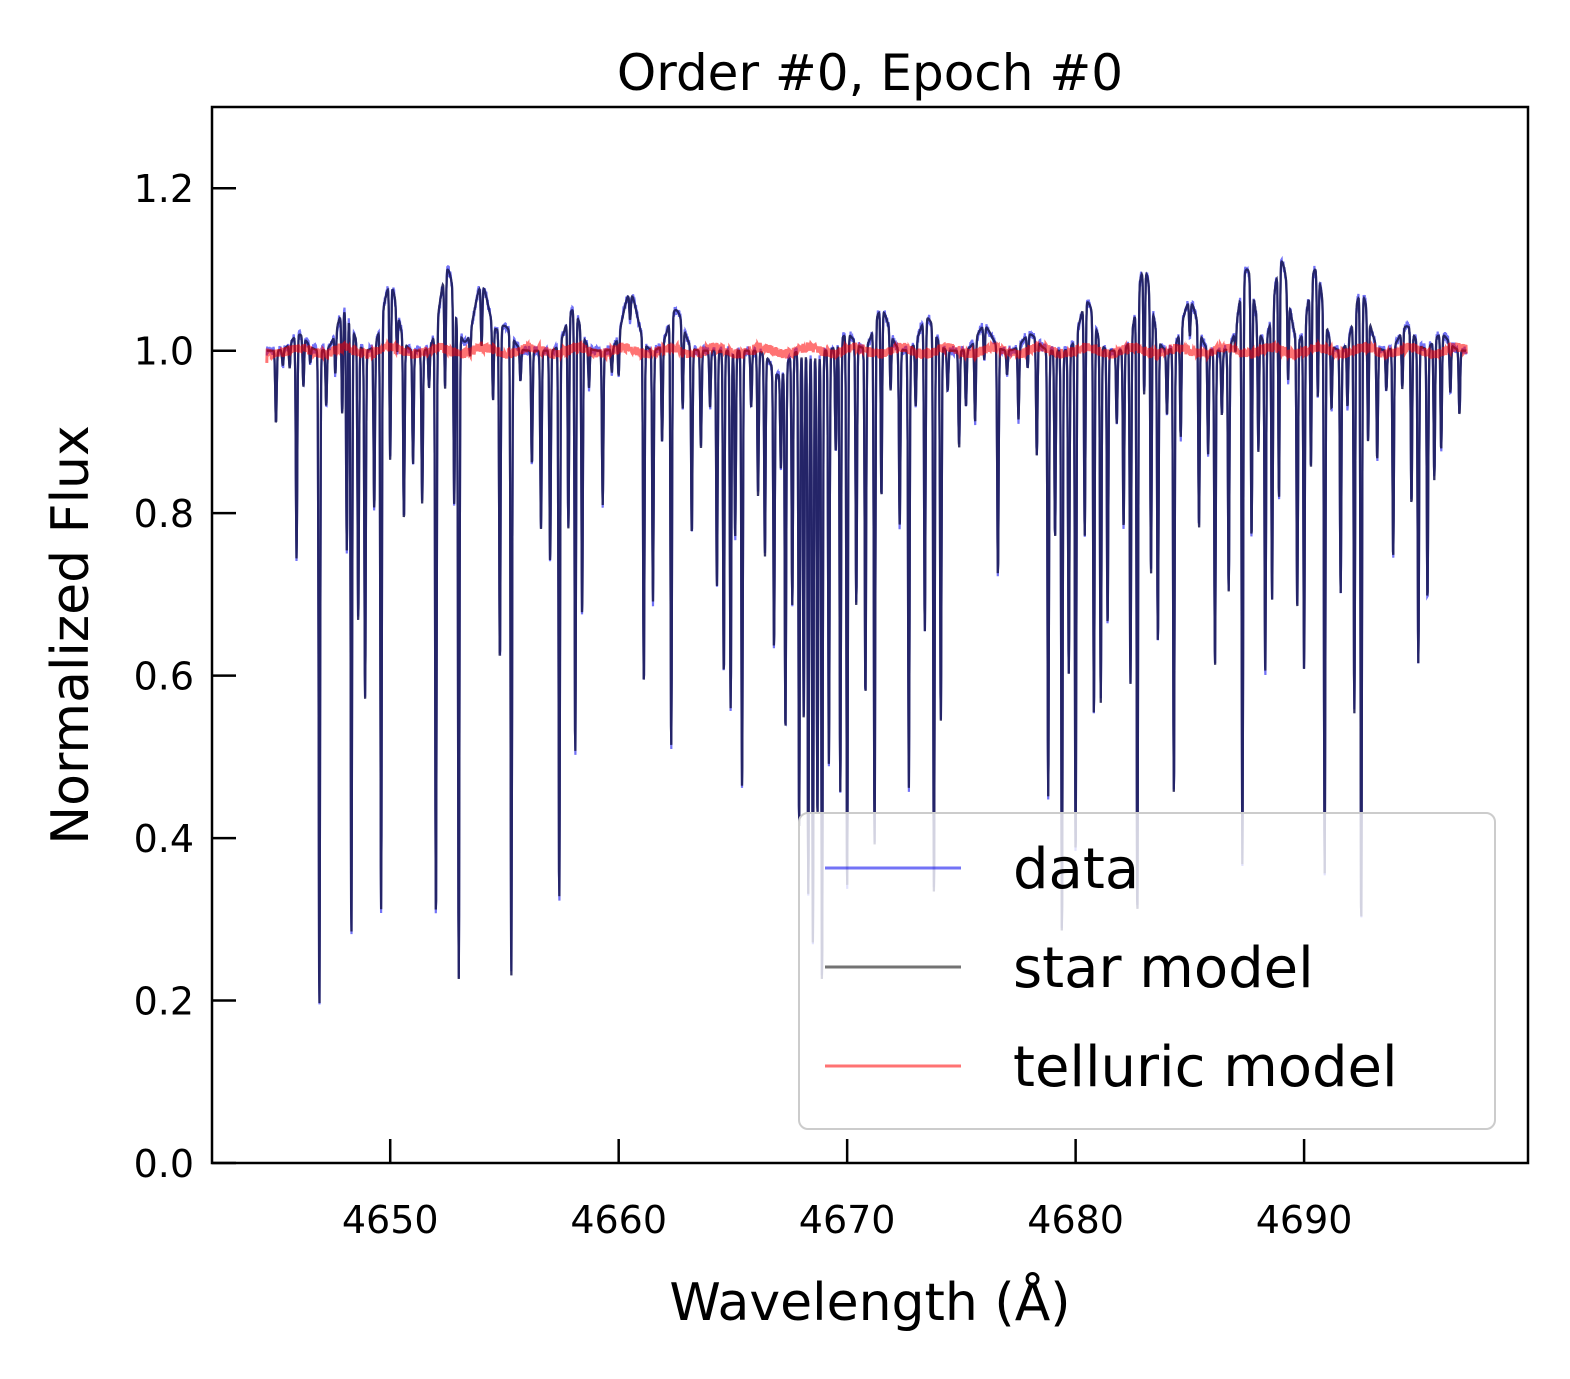 The width and height of the screenshot is (1570, 1379). Describe the element at coordinates (164, 352) in the screenshot. I see `y-tick-label: 1.0` at that location.